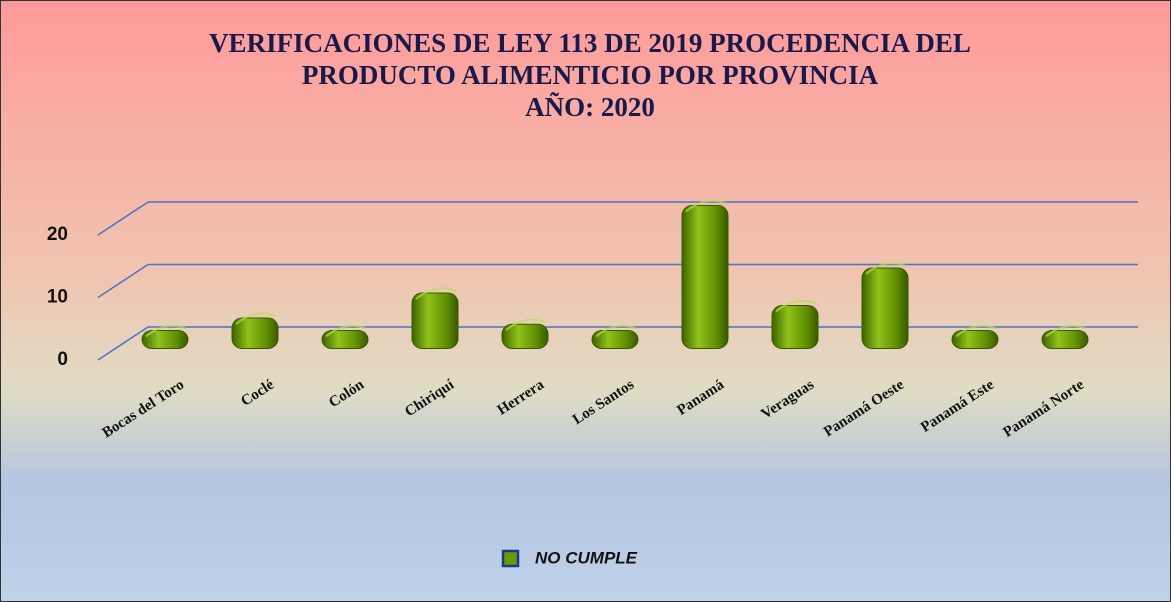 This screenshot has height=602, width=1171. I want to click on y-tick-label: 20, so click(57, 234).